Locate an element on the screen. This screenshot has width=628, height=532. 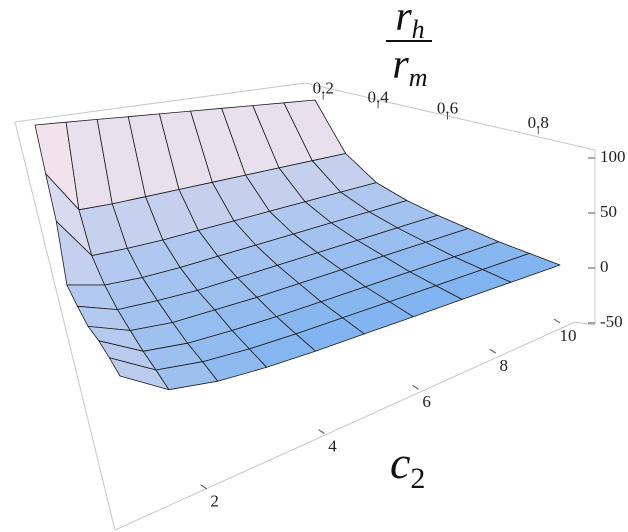
y-tick-label: 0.4 is located at coordinates (378, 96).